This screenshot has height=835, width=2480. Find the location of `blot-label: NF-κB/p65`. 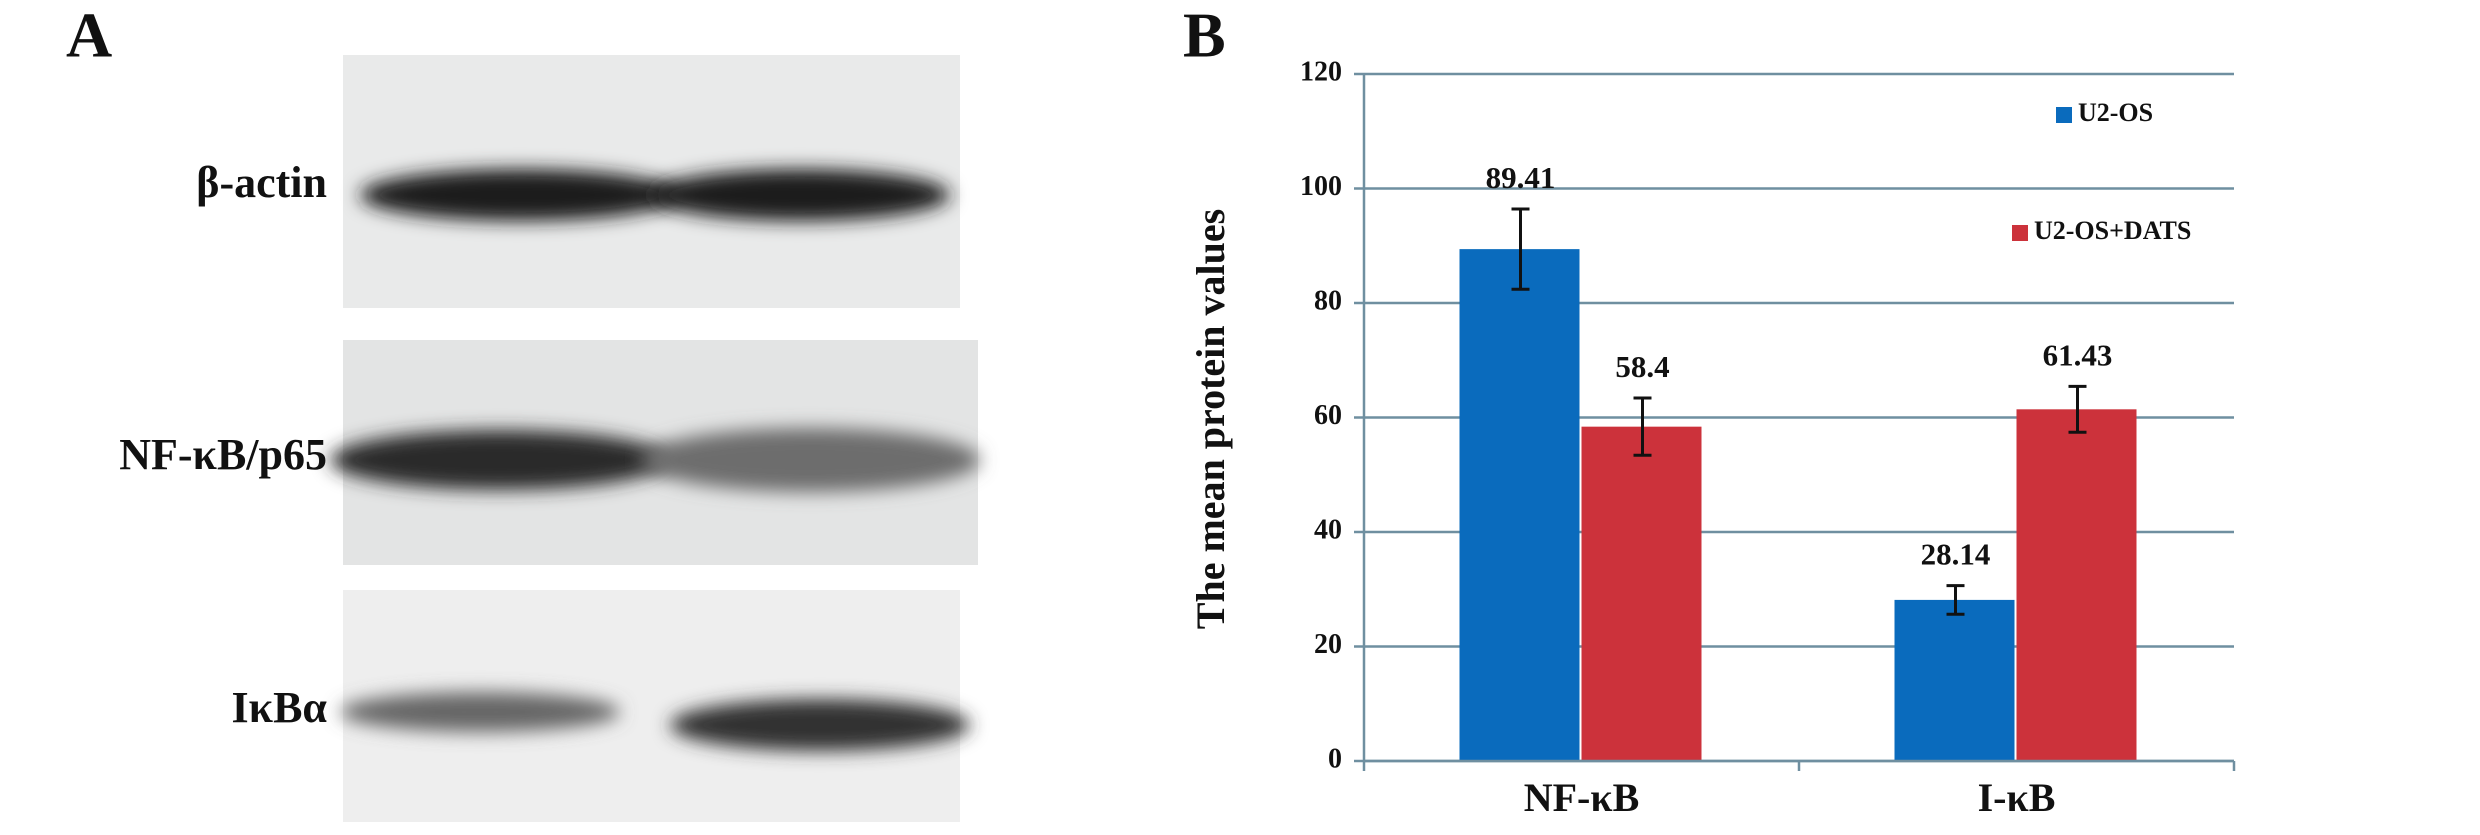

blot-label: NF-κB/p65 is located at coordinates (223, 454).